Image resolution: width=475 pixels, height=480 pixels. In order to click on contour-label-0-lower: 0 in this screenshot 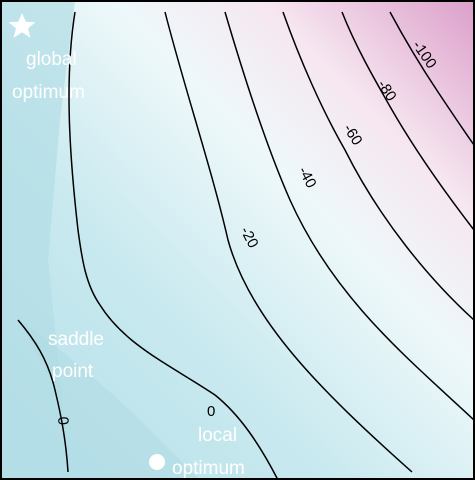, I will do `click(63, 421)`.